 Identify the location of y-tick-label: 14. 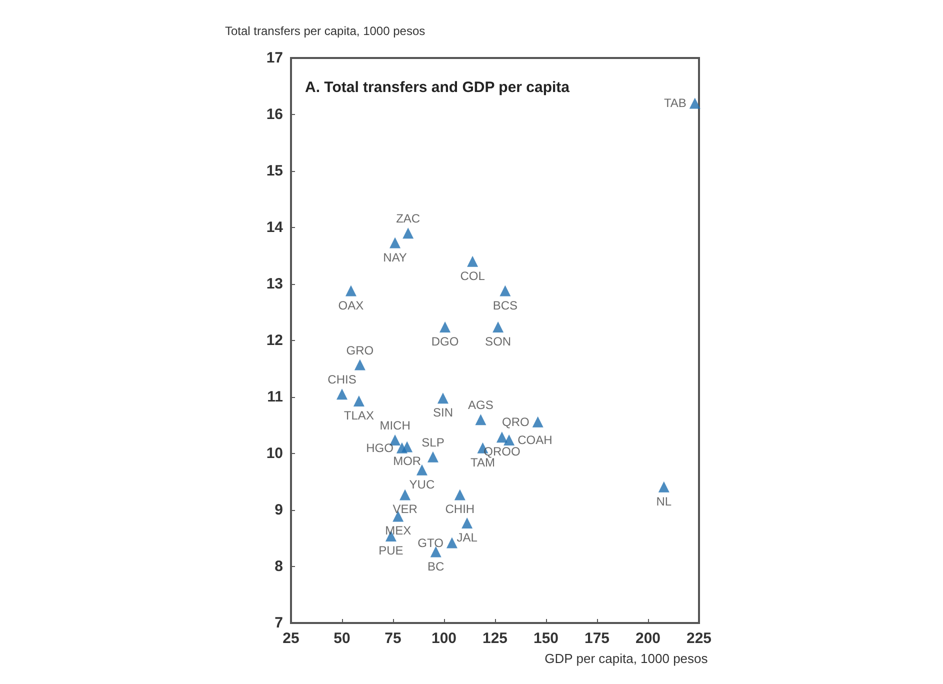
(275, 227).